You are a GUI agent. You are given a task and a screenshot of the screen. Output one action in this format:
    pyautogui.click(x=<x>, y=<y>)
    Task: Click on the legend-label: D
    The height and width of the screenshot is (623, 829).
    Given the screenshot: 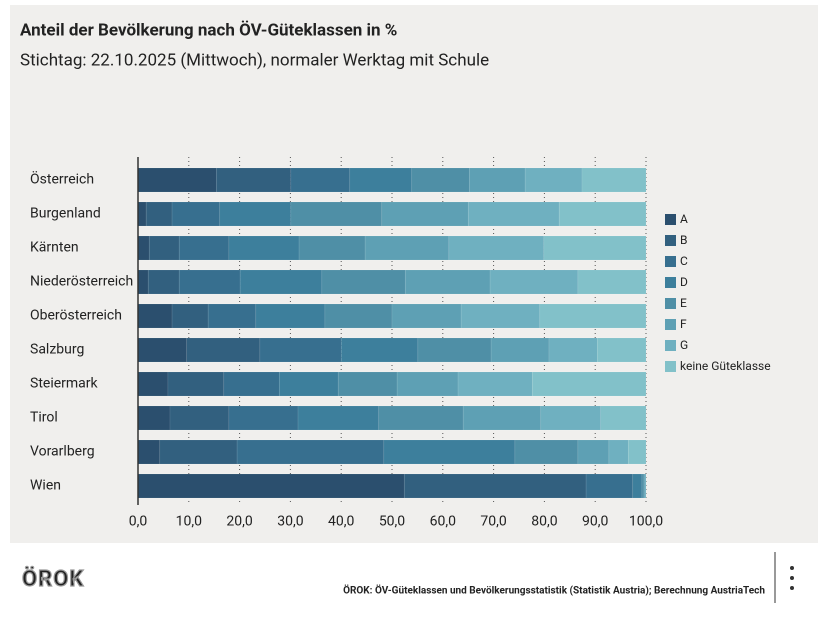 What is the action you would take?
    pyautogui.click(x=684, y=282)
    